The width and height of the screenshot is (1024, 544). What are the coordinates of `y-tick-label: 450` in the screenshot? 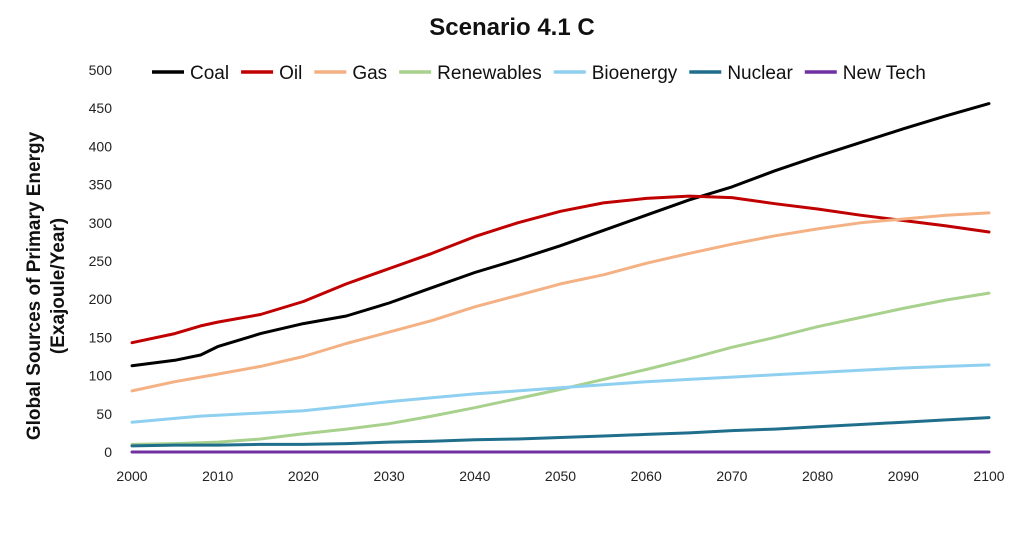 It's located at (101, 108).